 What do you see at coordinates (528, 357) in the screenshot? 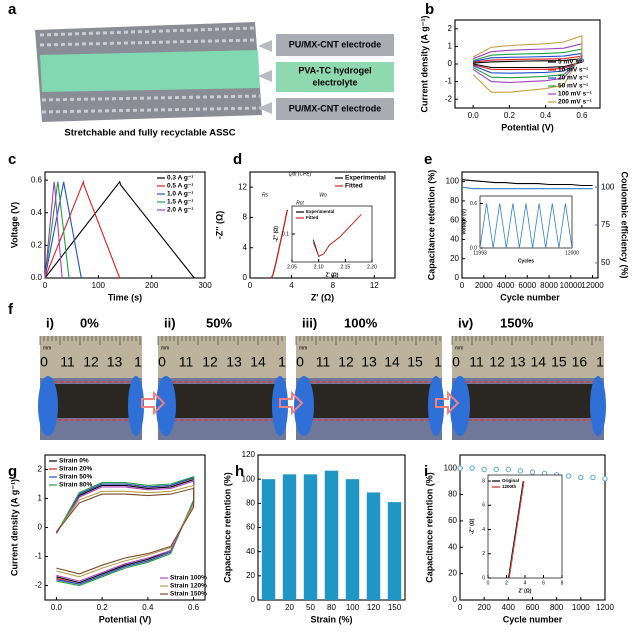
I see `ruler` at bounding box center [528, 357].